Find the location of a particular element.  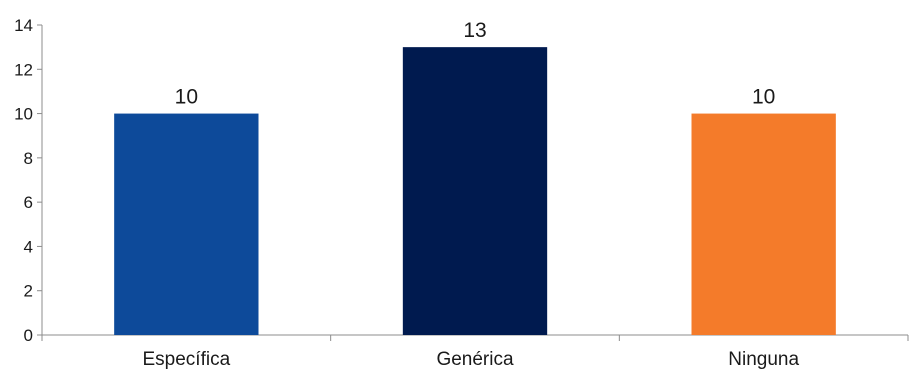

x-axis: Específica Genérica Ninguna is located at coordinates (475, 352).